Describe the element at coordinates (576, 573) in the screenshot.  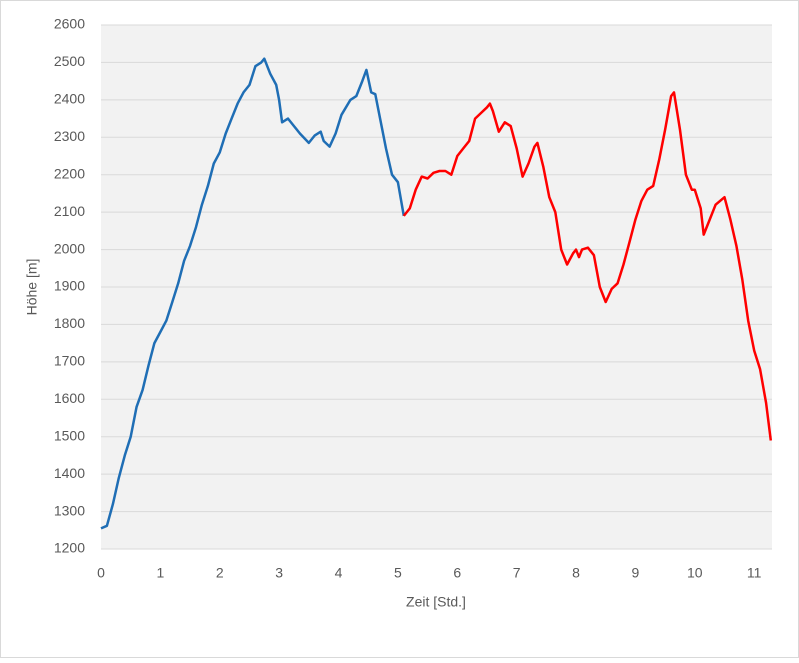
I see `x-tick-label: 8` at that location.